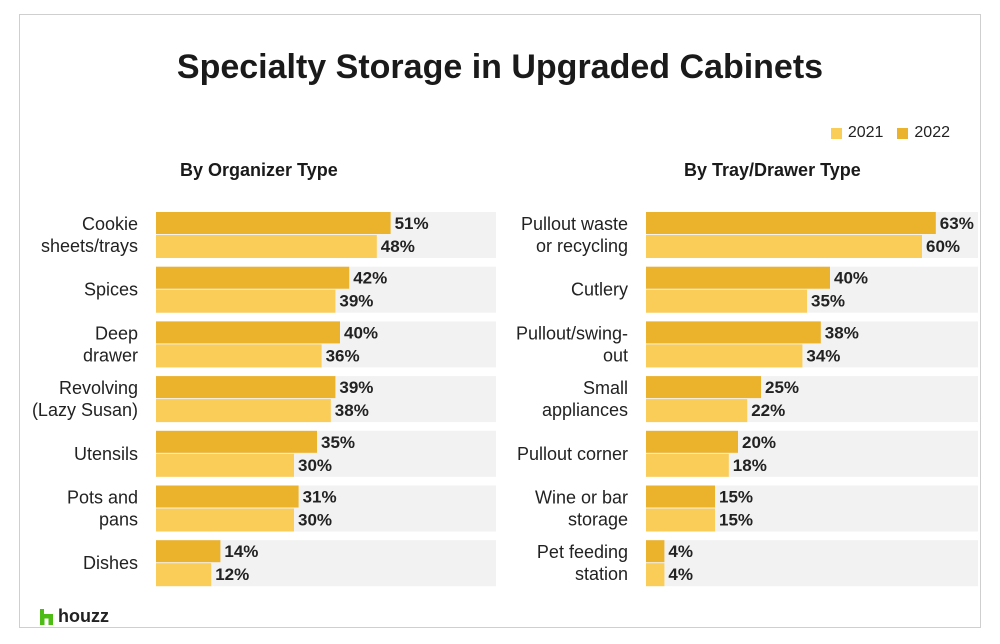  Describe the element at coordinates (836, 133) in the screenshot. I see `legend-swatch-2021` at that location.